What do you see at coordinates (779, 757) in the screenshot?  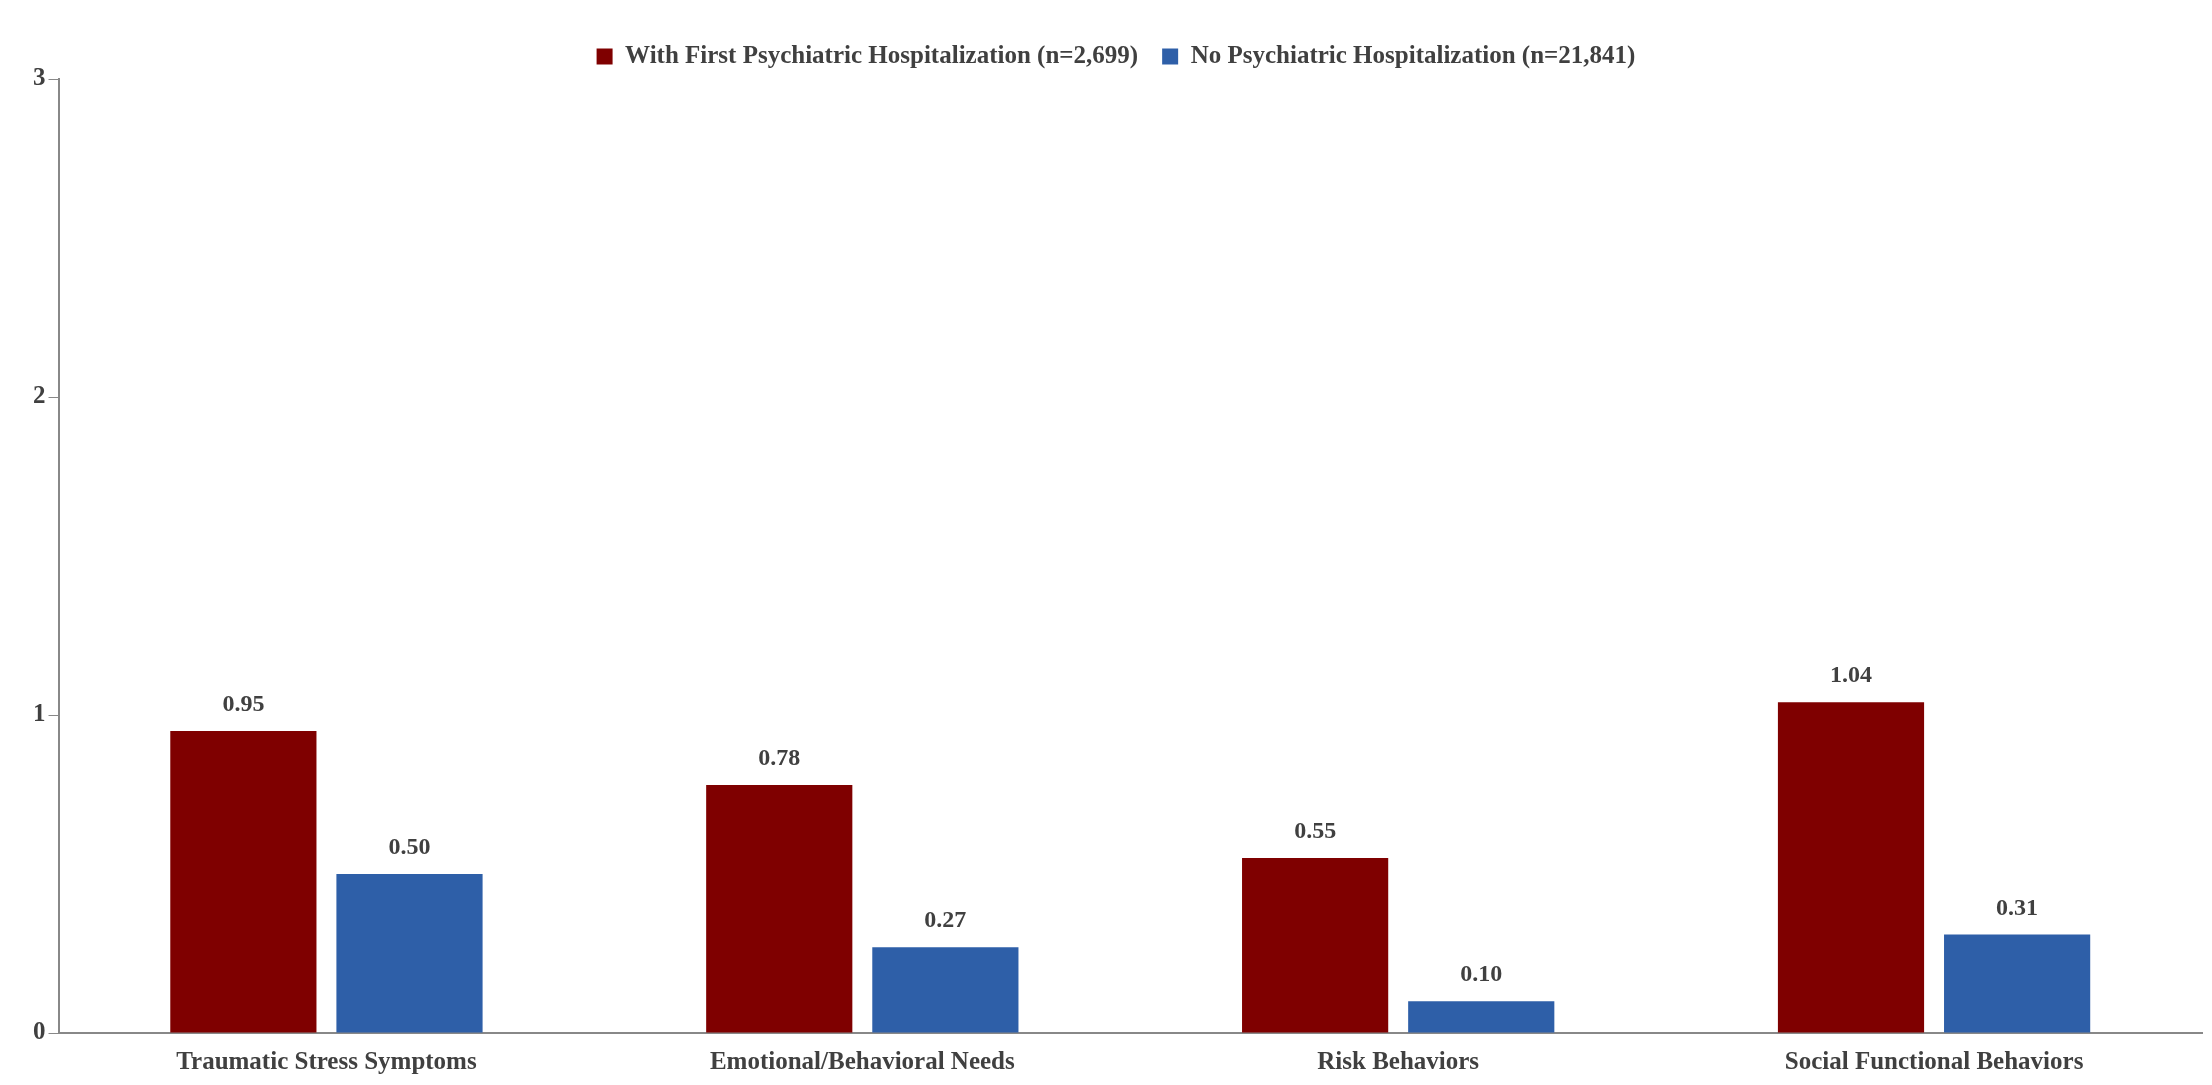 I see `data-label: 0.78` at bounding box center [779, 757].